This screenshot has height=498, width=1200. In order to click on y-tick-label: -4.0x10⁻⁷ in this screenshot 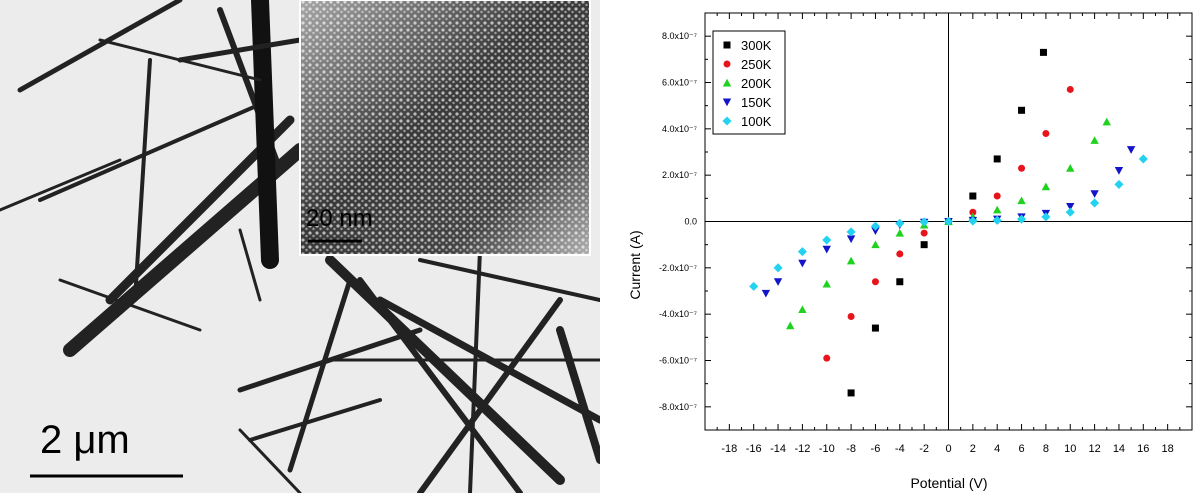, I will do `click(678, 314)`.